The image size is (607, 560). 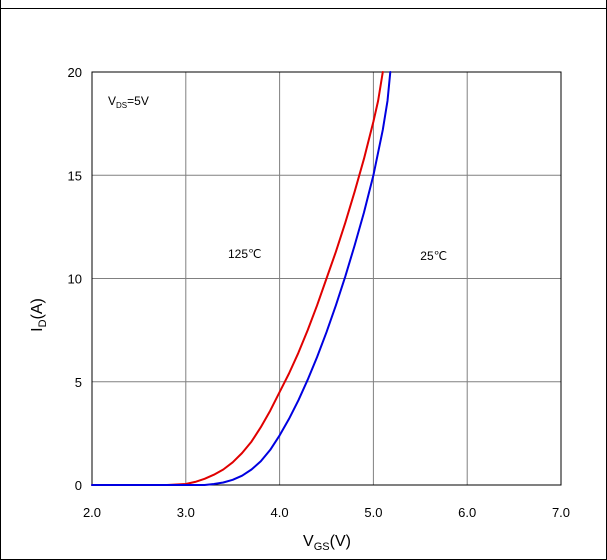 I want to click on x-tick-label: 3.0, so click(x=186, y=512).